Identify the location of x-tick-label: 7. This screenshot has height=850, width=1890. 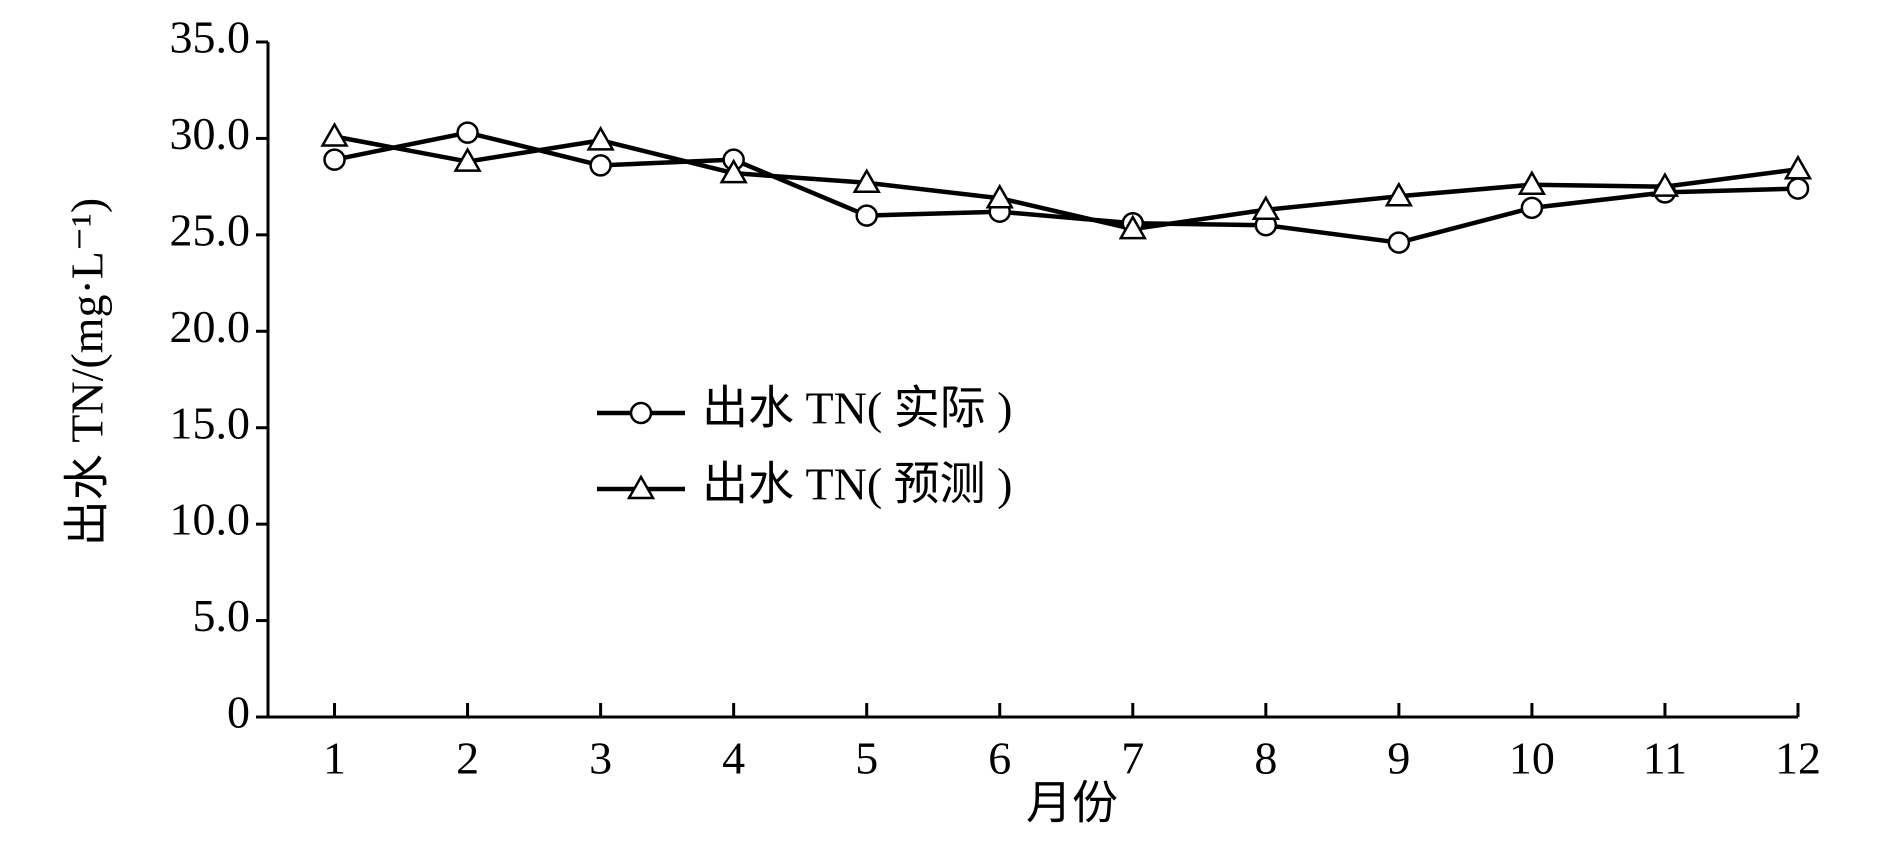
(1132, 758).